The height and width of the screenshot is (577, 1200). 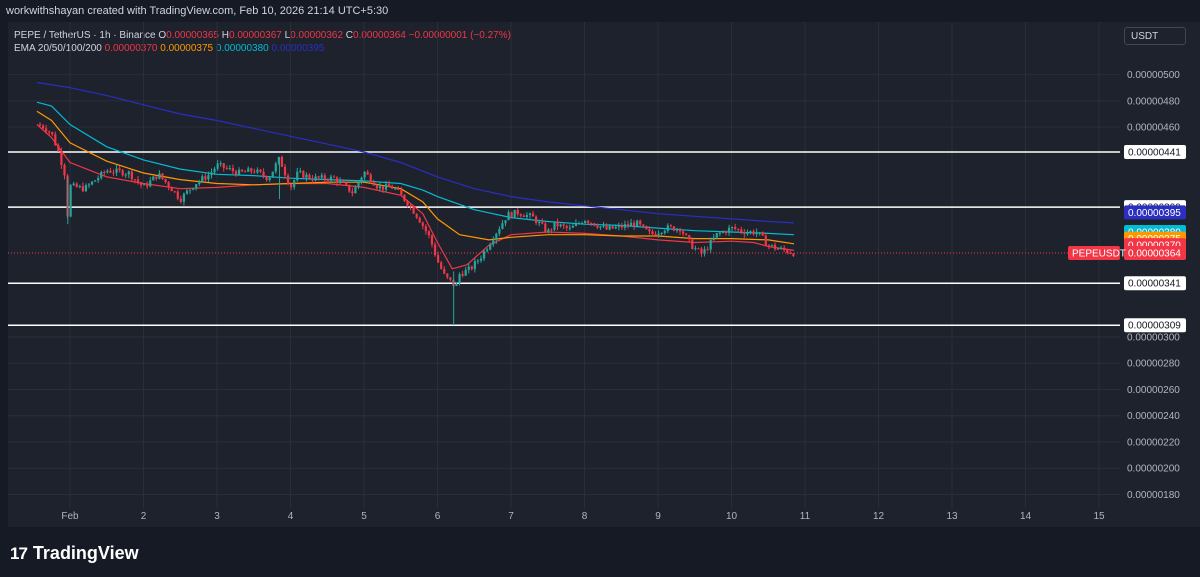 I want to click on level-price-tag, so click(x=1155, y=283).